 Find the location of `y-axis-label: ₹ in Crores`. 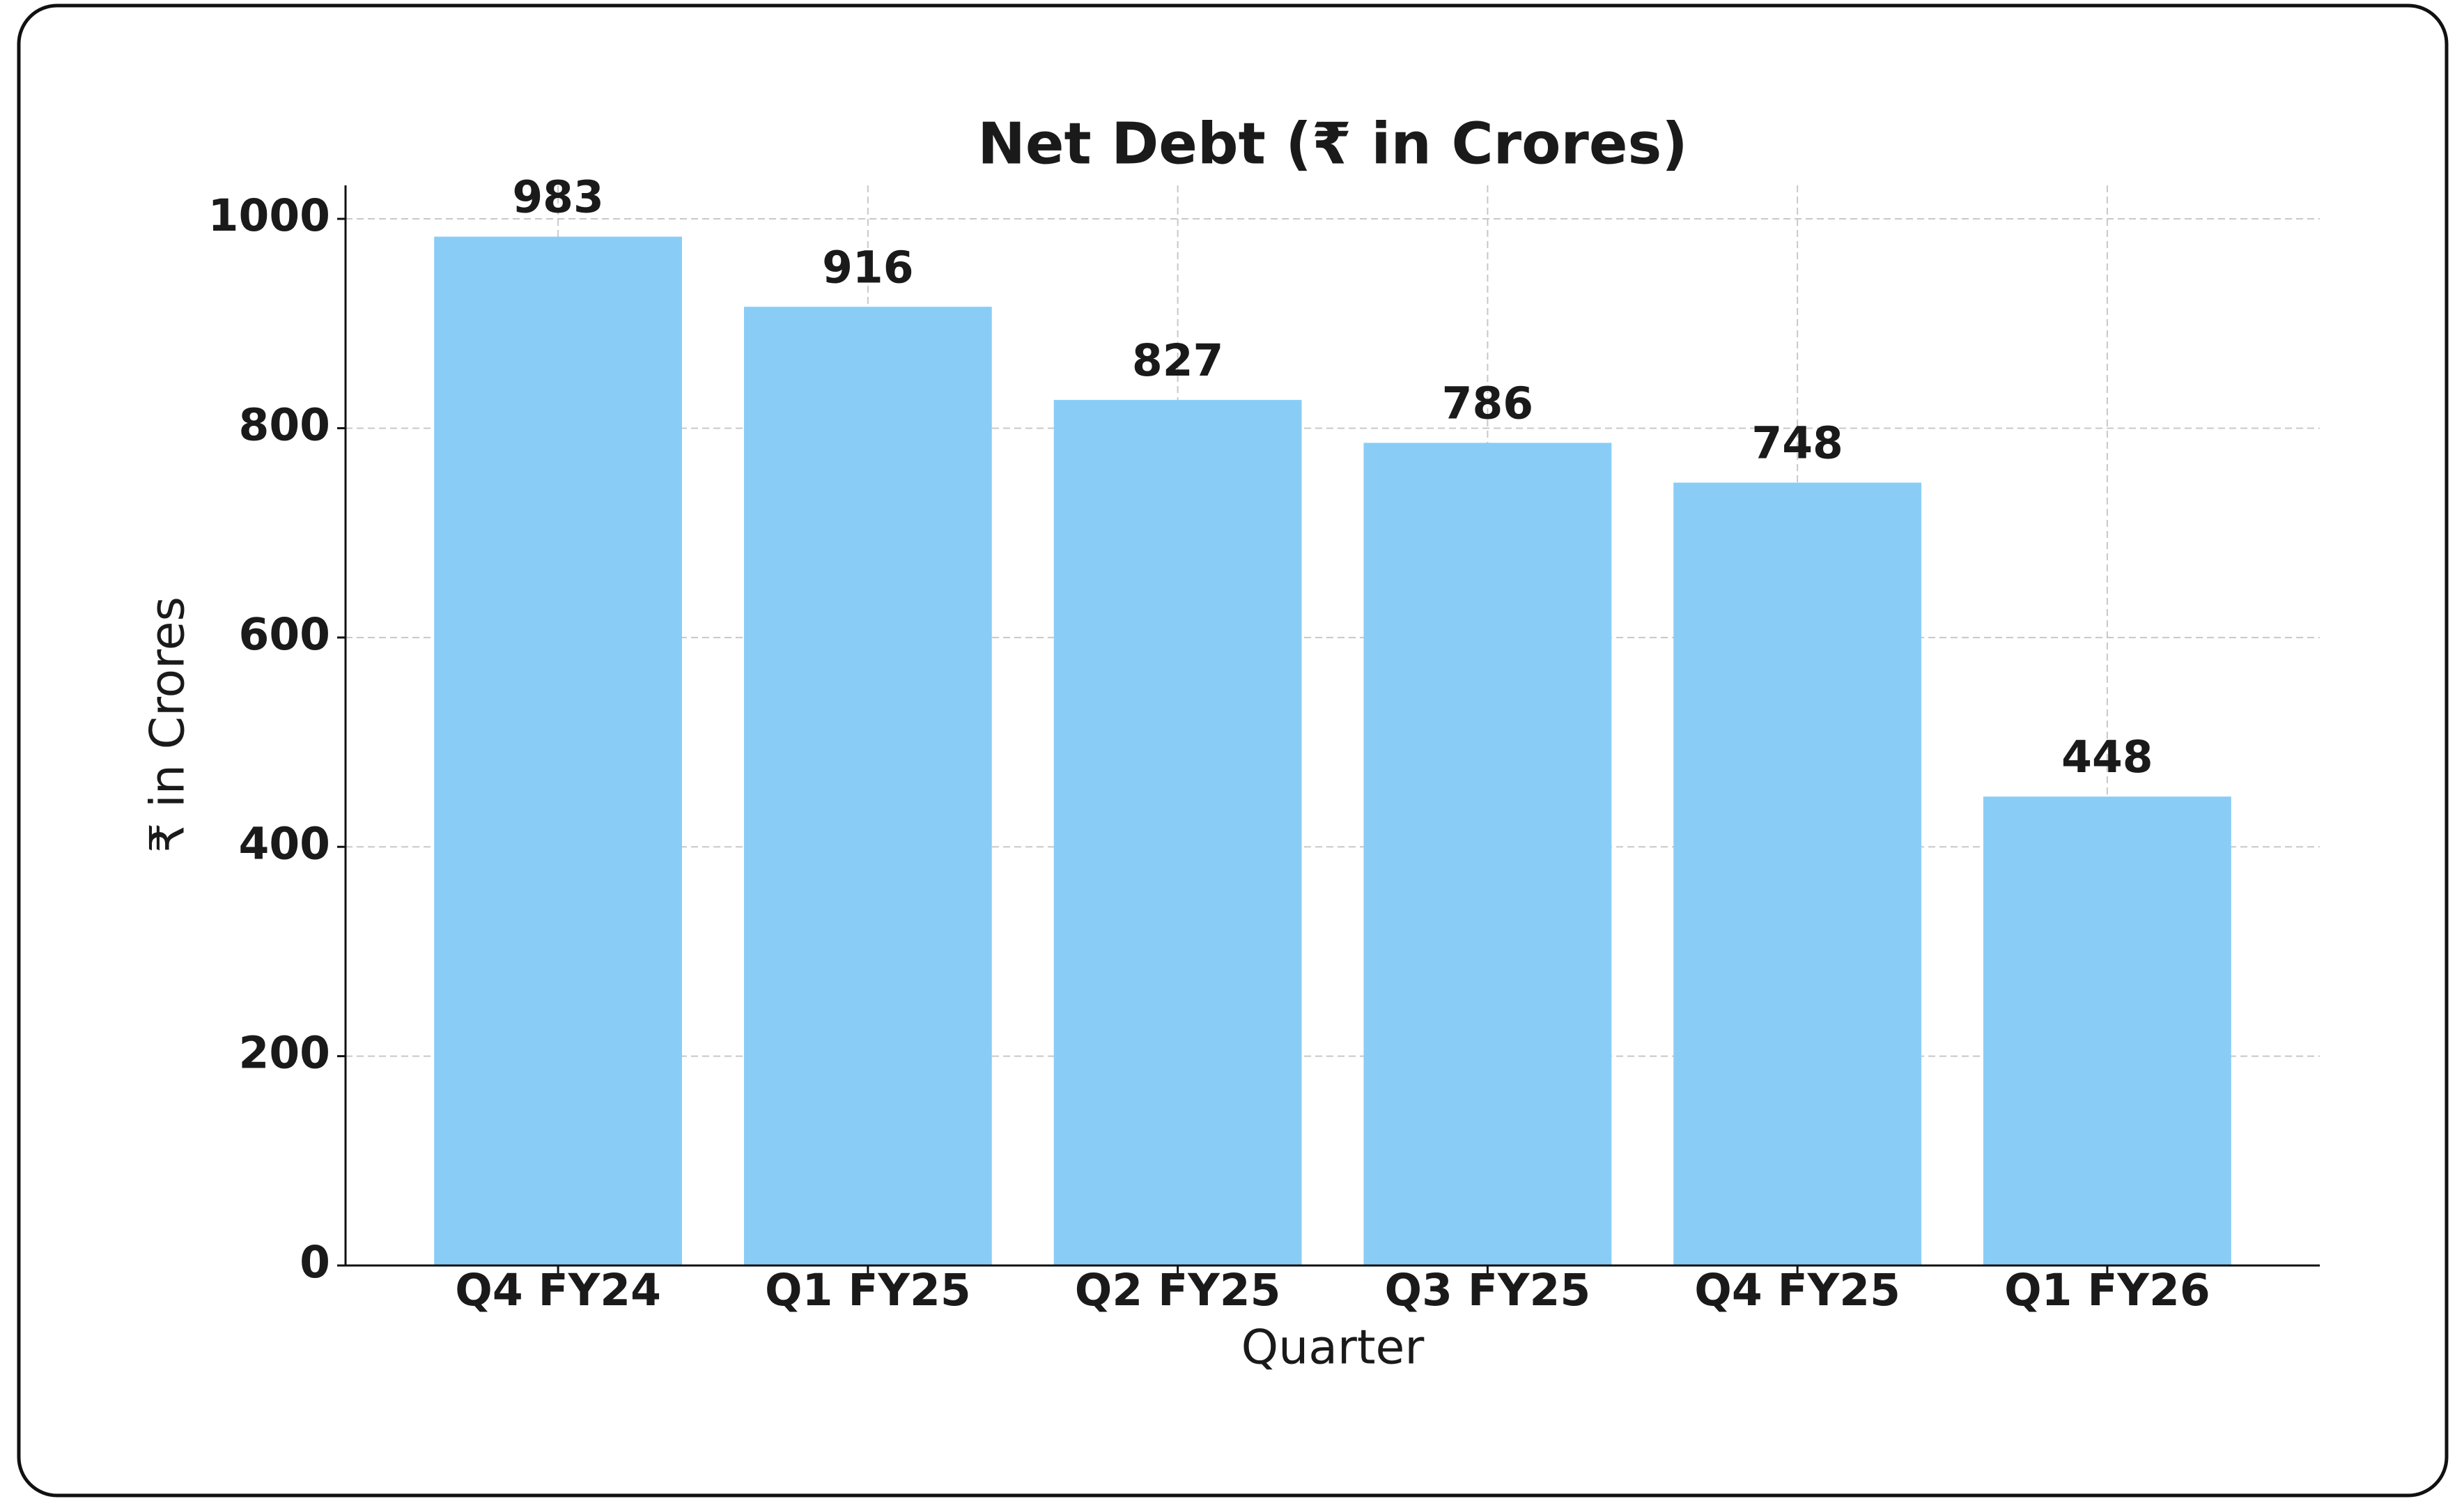

y-axis-label: ₹ in Crores is located at coordinates (168, 725).